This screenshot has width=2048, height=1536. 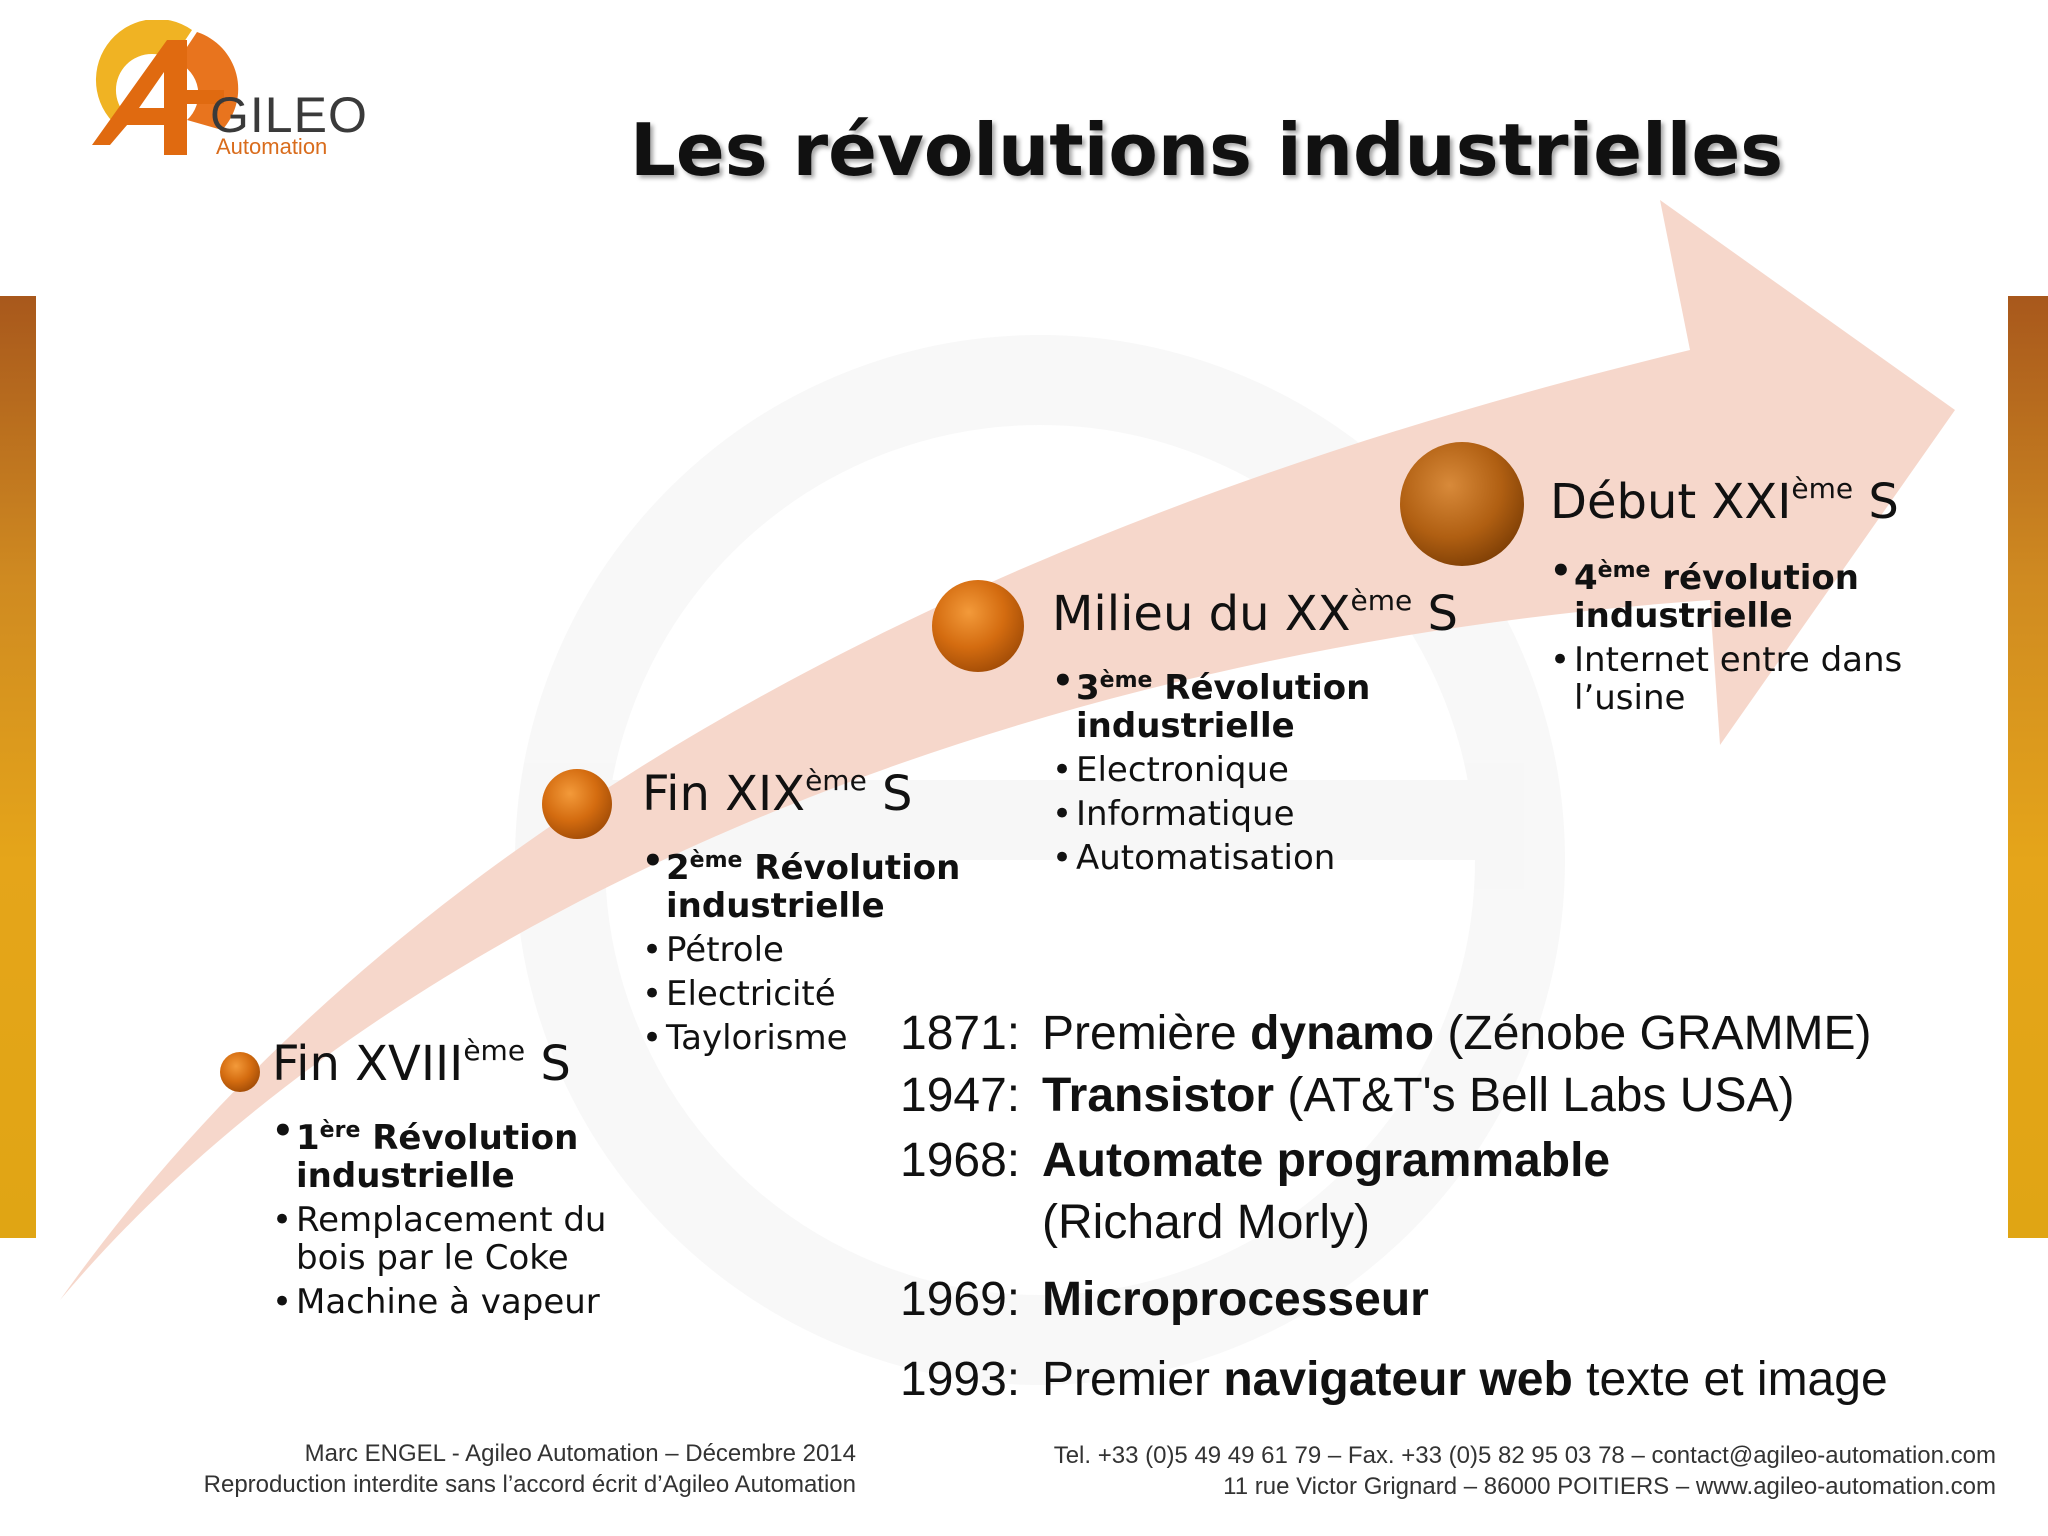 I want to click on era-title-1: Fin XVIIIème S, so click(x=421, y=1063).